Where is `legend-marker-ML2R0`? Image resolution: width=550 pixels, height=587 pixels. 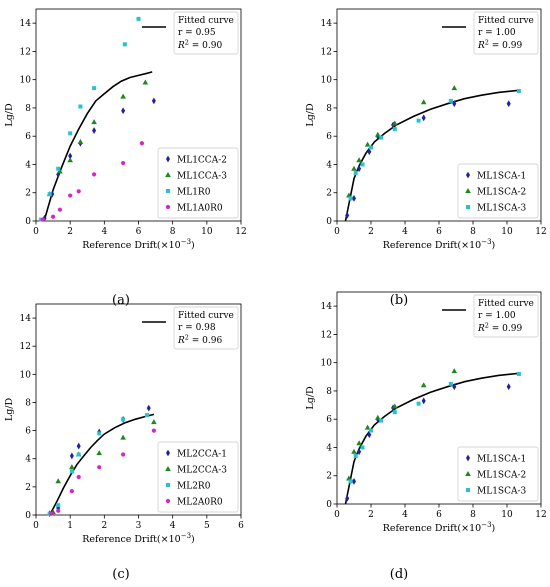 legend-marker-ML2R0 is located at coordinates (168, 485).